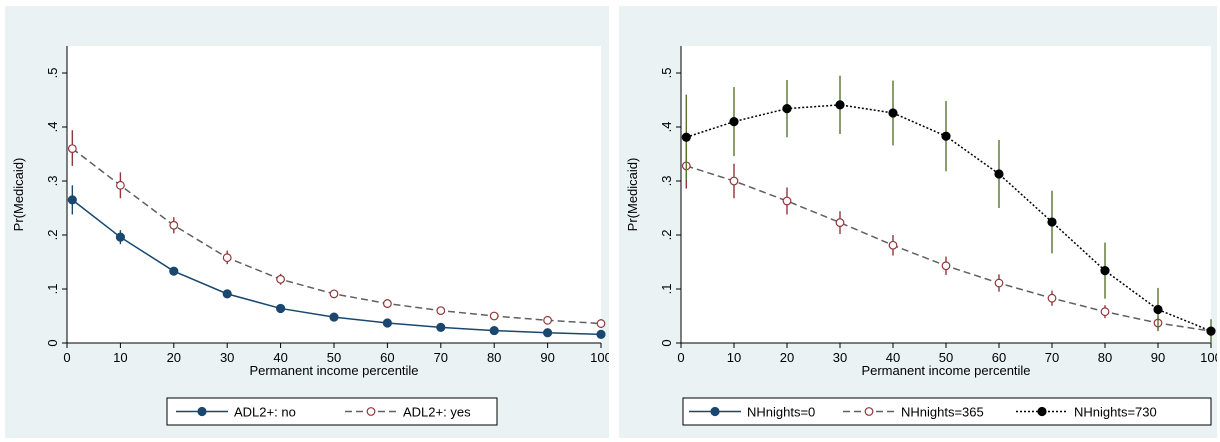 Image resolution: width=1220 pixels, height=442 pixels. I want to click on legend-label: ADL2+: no, so click(265, 412).